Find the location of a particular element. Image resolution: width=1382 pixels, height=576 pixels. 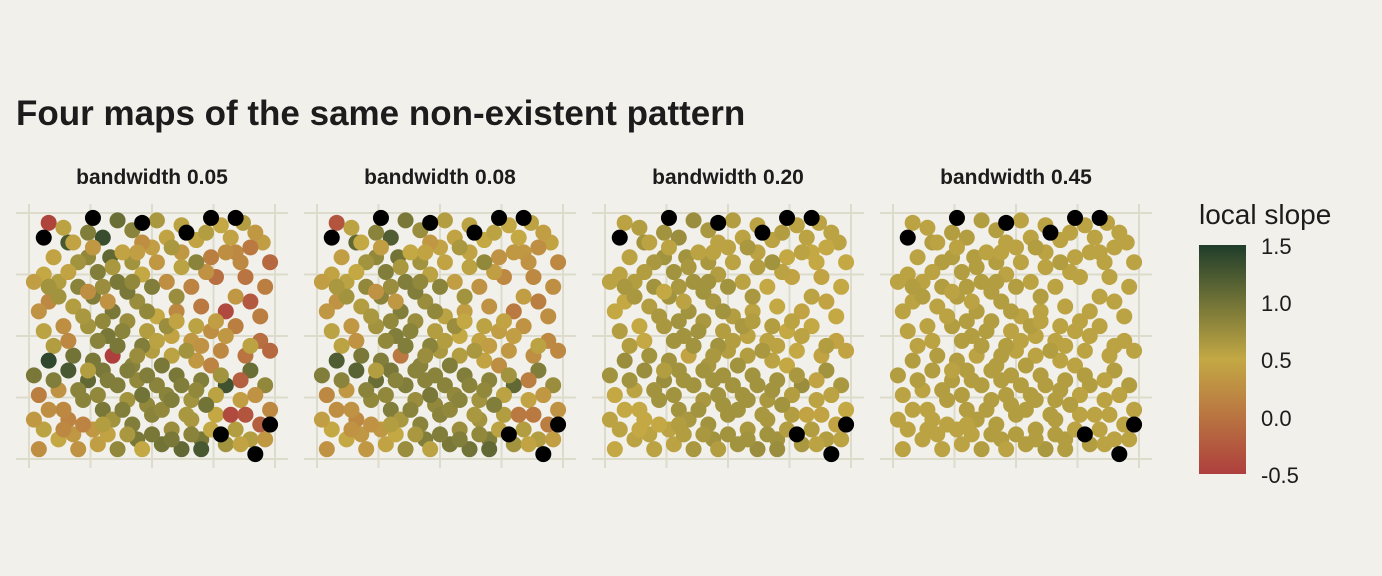

panel-title-bandwidth-0-08: bandwidth 0.08 is located at coordinates (440, 177).